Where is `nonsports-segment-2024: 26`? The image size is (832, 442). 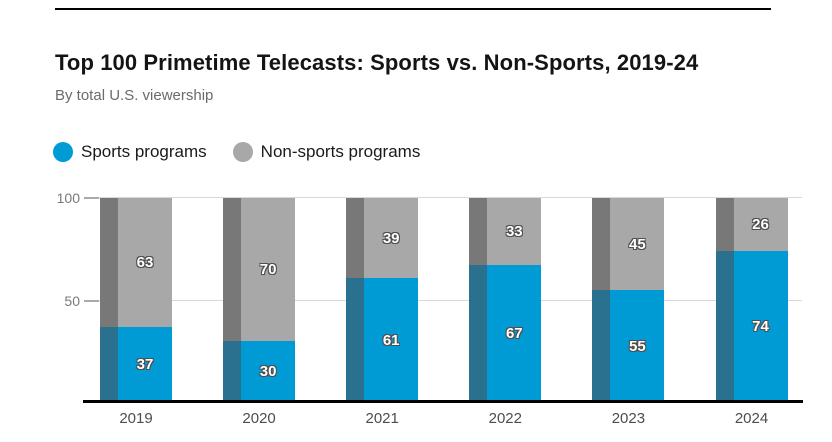 nonsports-segment-2024: 26 is located at coordinates (760, 224).